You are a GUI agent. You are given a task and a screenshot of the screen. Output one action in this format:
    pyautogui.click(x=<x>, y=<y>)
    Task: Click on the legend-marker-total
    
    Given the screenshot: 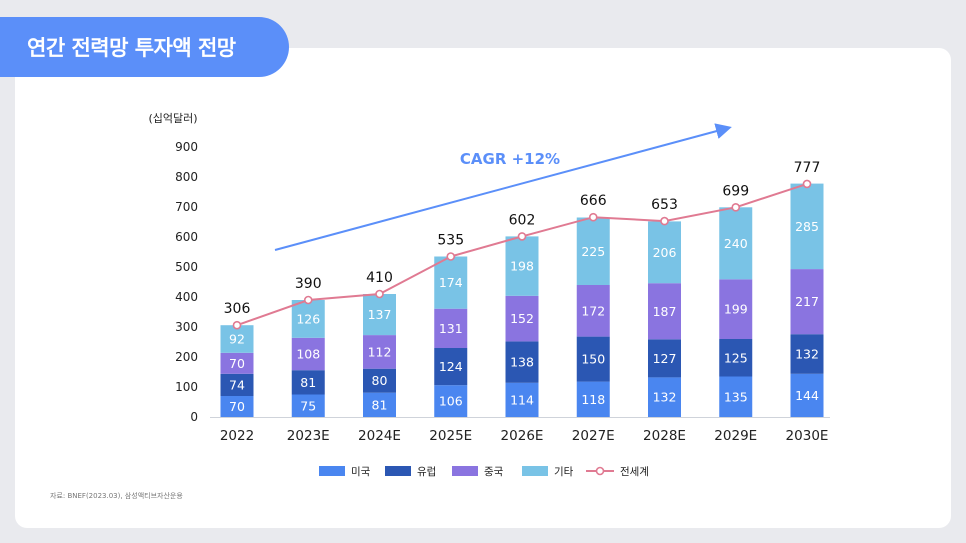 What is the action you would take?
    pyautogui.click(x=600, y=471)
    